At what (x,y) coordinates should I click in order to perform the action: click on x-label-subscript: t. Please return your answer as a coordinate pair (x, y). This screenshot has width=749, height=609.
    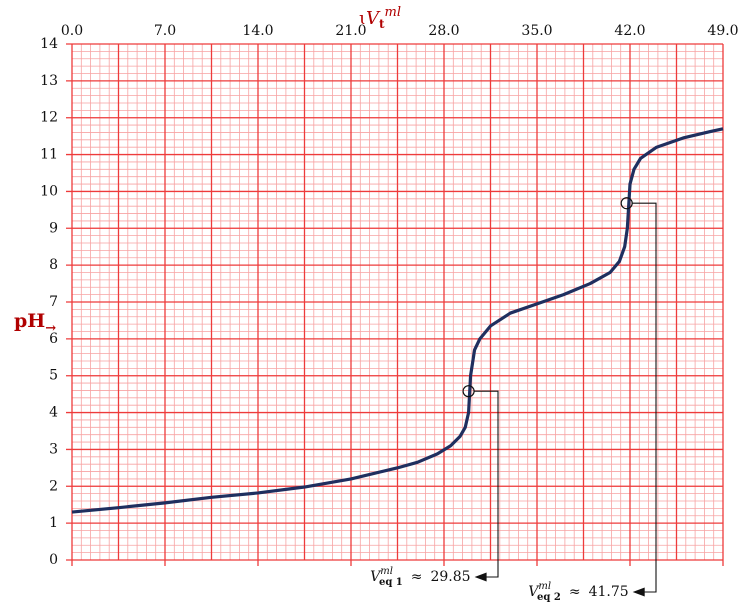
    Looking at the image, I should click on (382, 24).